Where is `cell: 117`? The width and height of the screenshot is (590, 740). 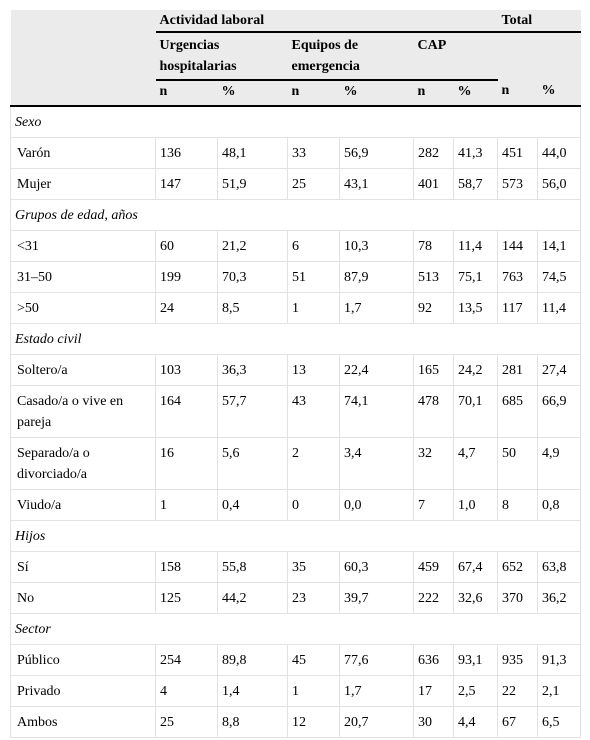
cell: 117 is located at coordinates (518, 308).